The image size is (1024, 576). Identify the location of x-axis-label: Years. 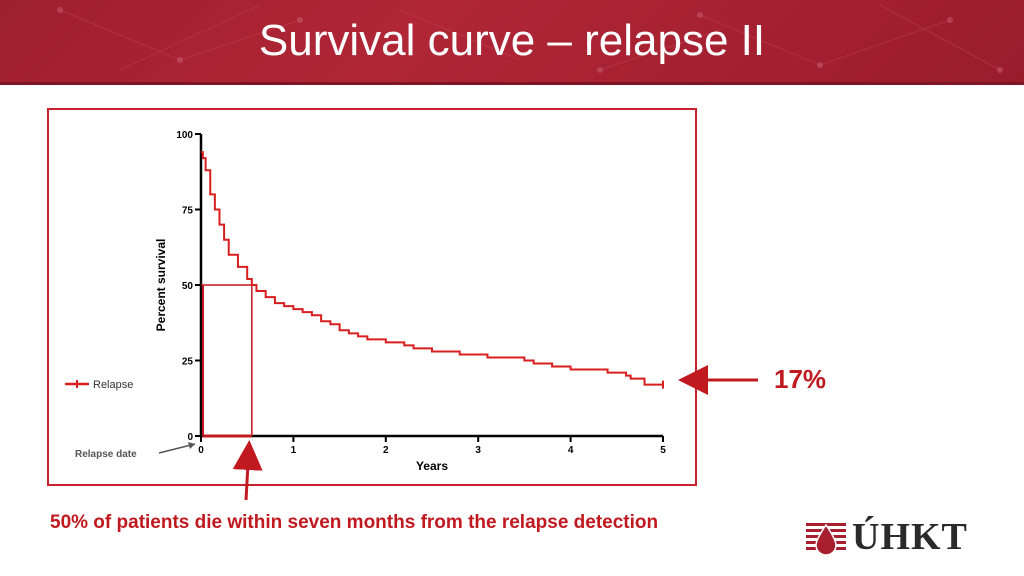
(432, 466).